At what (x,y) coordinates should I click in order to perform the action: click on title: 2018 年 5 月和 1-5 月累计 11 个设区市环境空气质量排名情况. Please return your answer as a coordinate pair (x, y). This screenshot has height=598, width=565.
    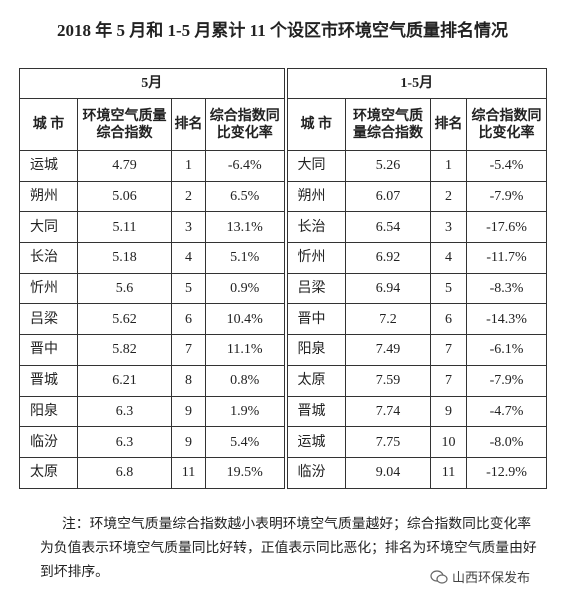
    Looking at the image, I should click on (282, 30).